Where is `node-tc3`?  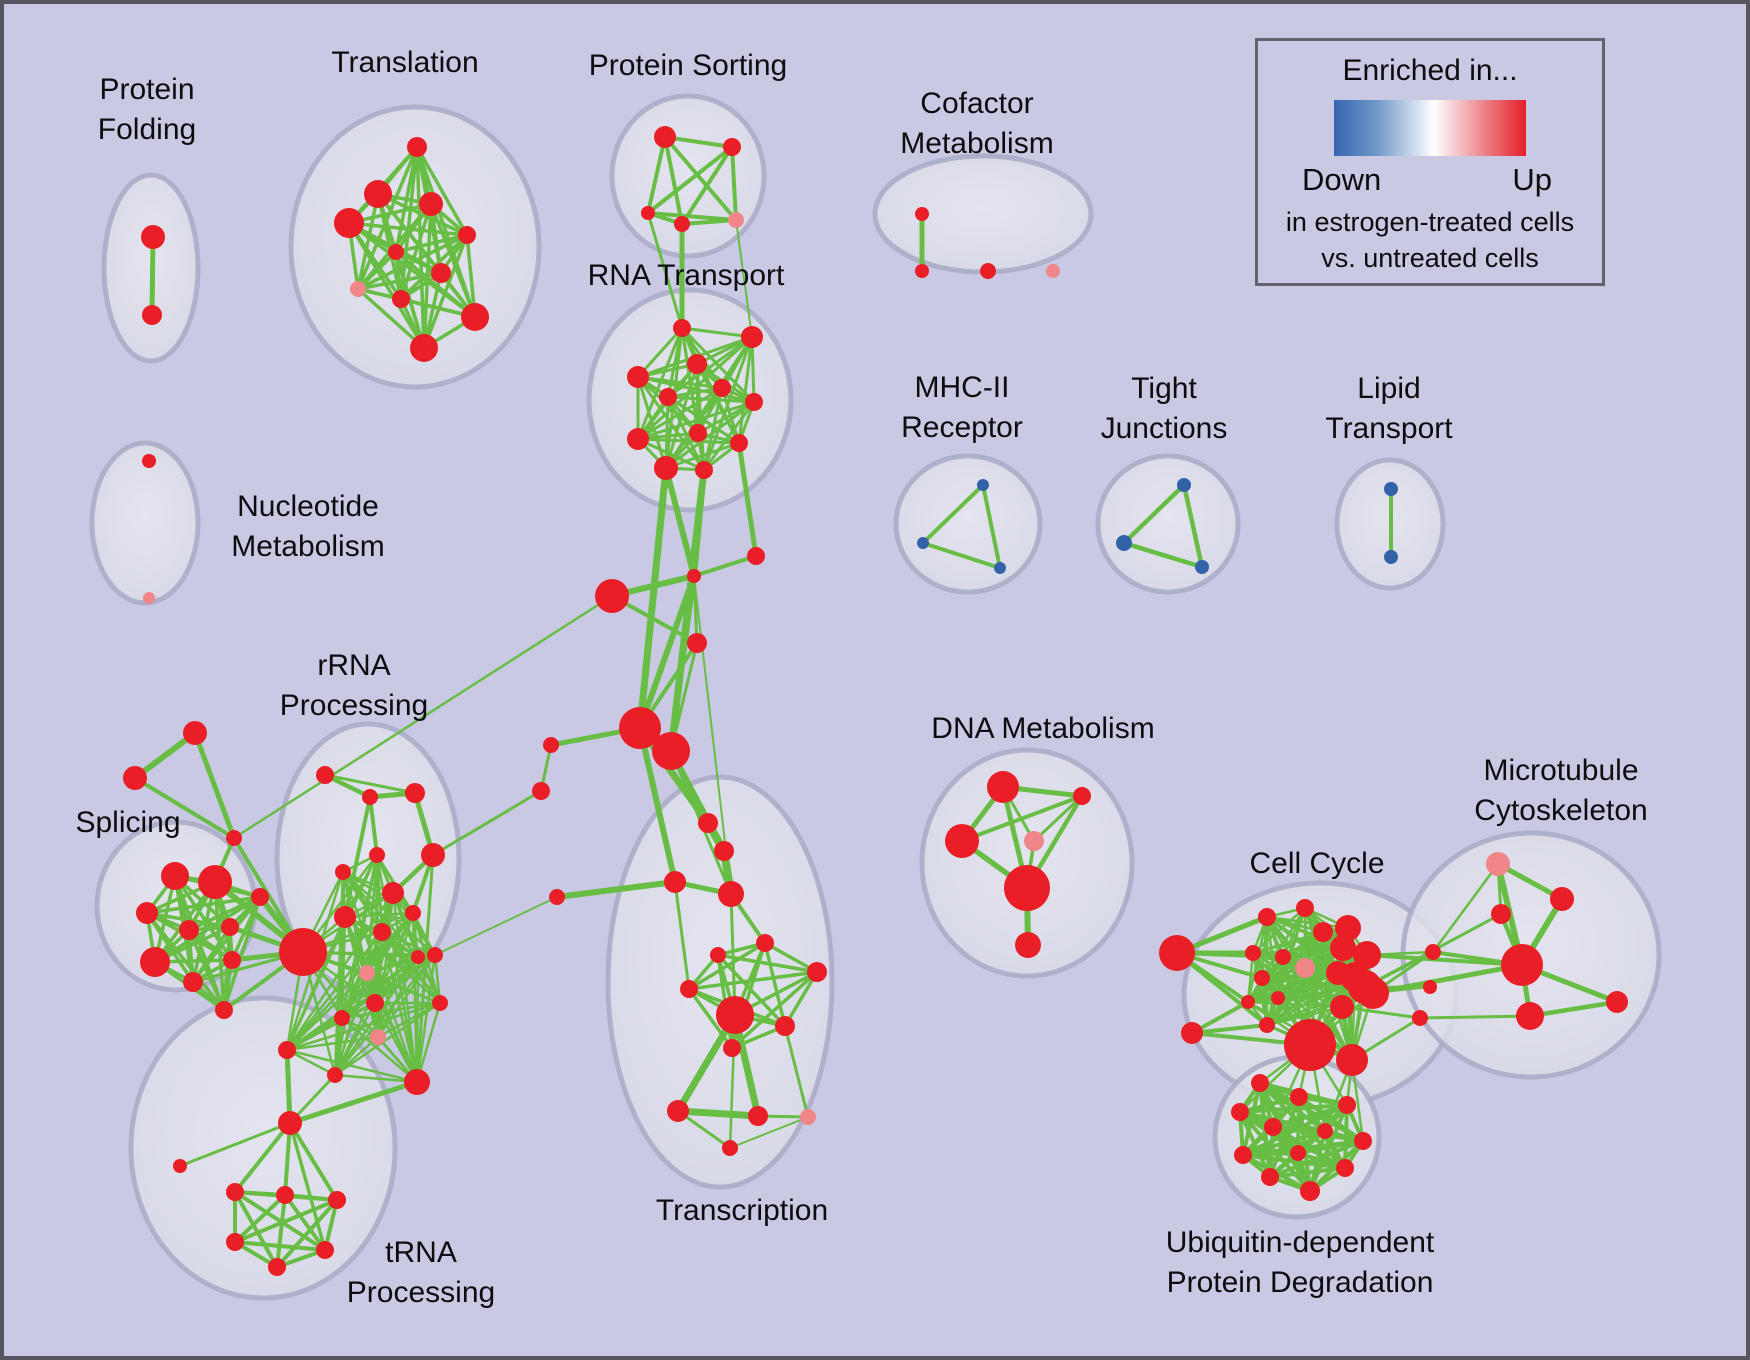
node-tc3 is located at coordinates (731, 894).